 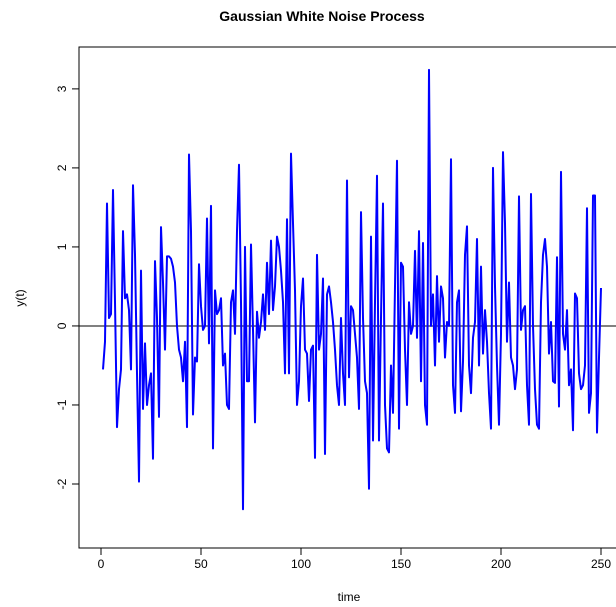 What do you see at coordinates (322, 16) in the screenshot?
I see `chart-title: Gaussian White Noise Process` at bounding box center [322, 16].